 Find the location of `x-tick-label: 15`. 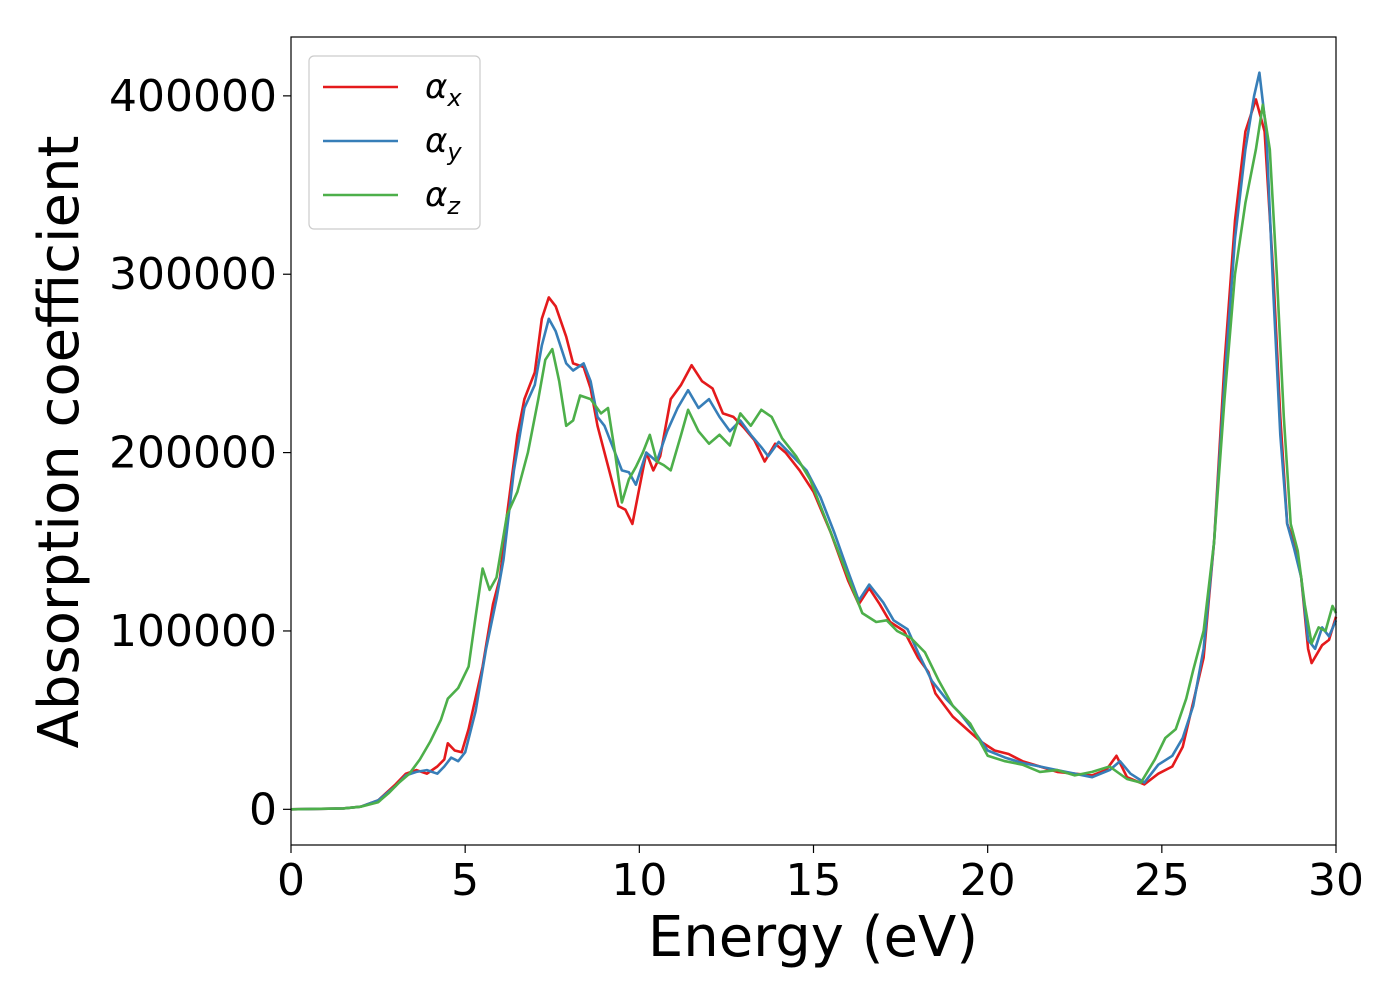

x-tick-label: 15 is located at coordinates (814, 880).